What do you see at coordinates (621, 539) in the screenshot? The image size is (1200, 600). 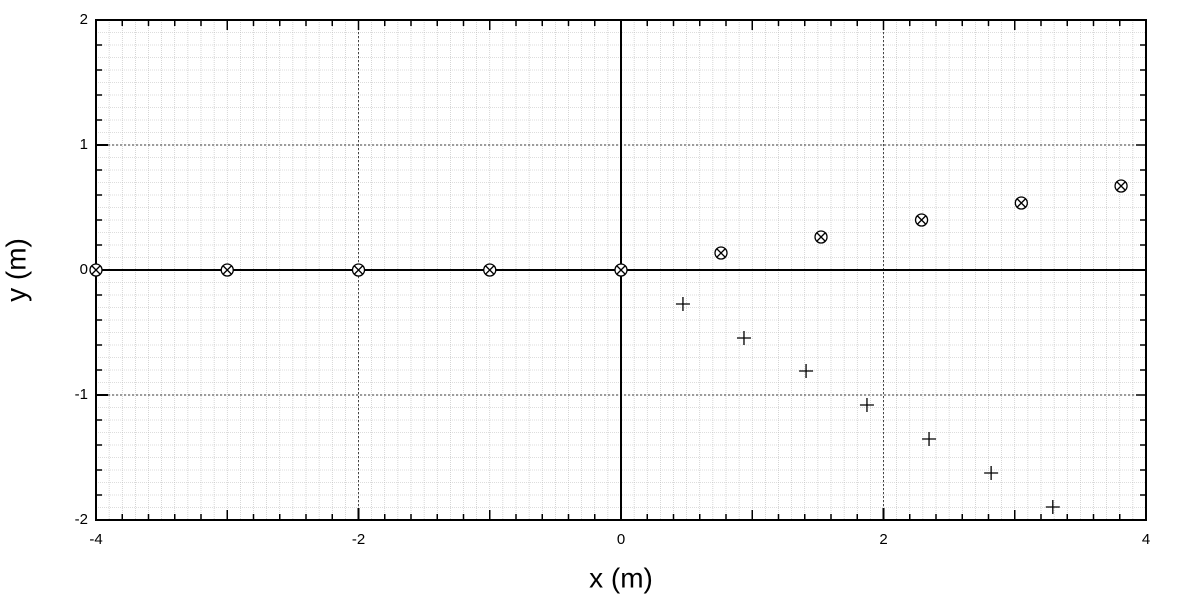 I see `x-tick-label: 0` at bounding box center [621, 539].